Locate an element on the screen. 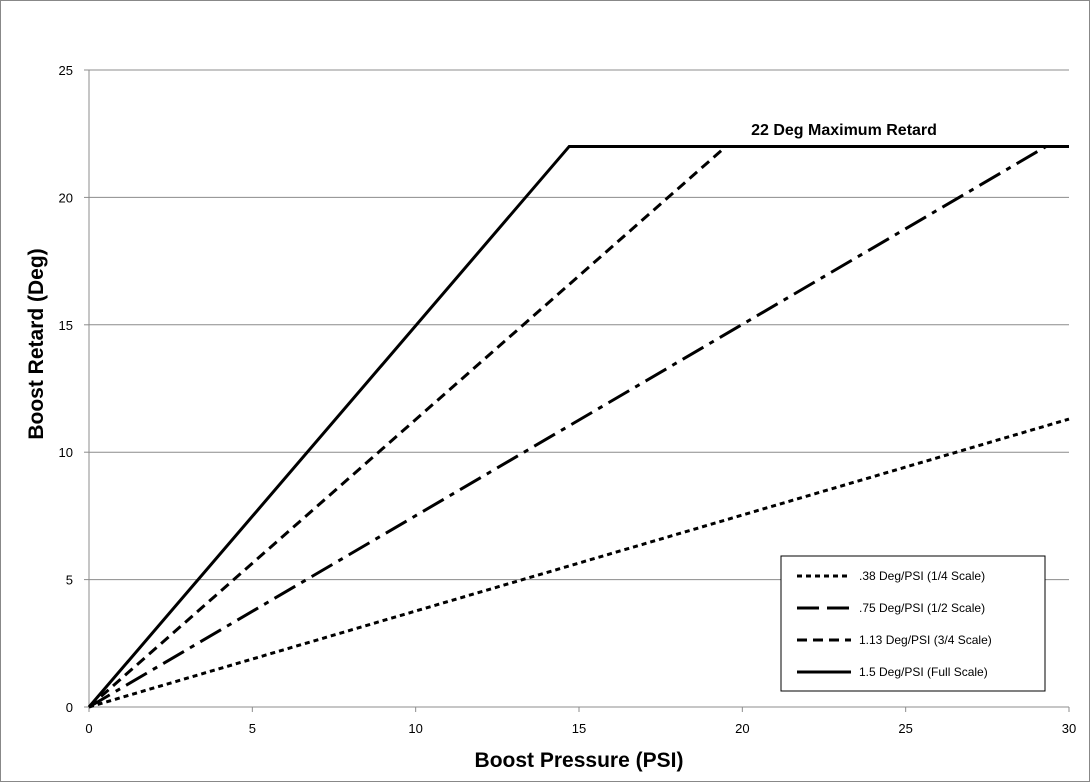 This screenshot has width=1090, height=783. legend-label-3: 1.13 Deg/PSI (3/4 Scale) is located at coordinates (925, 640).